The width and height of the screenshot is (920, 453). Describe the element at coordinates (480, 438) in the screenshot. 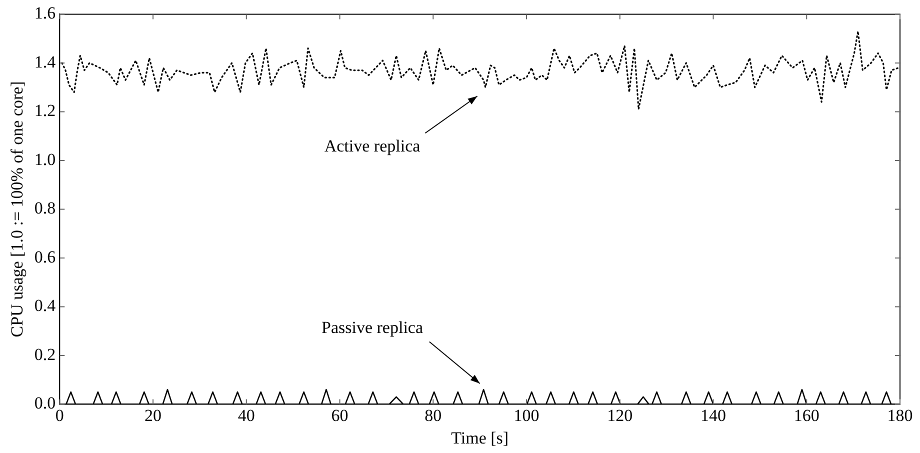

I see `x-axis-title: Time [s]` at that location.